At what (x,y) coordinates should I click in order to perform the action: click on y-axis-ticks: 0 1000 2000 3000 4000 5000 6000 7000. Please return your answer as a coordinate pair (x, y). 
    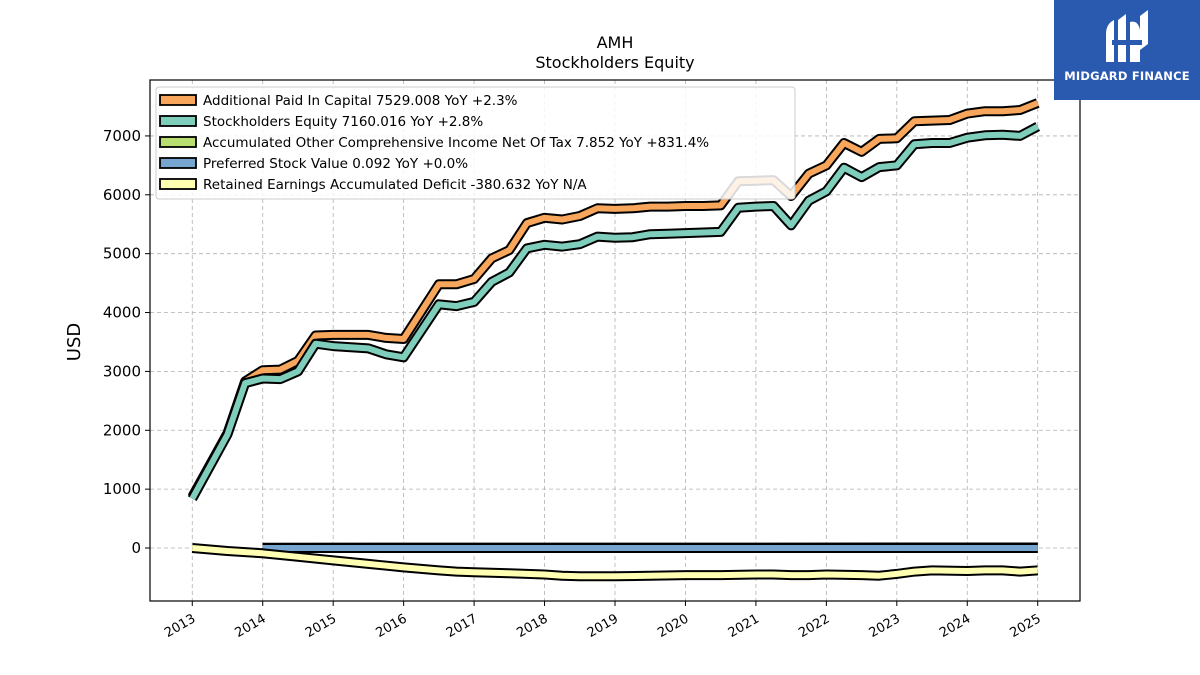
    Looking at the image, I should click on (126, 342).